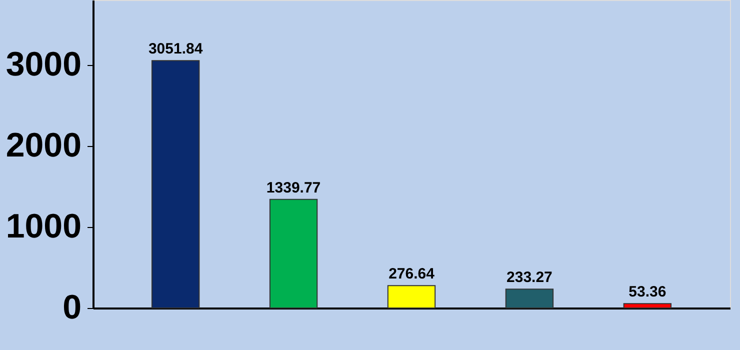 This screenshot has height=350, width=740. Describe the element at coordinates (412, 274) in the screenshot. I see `data-label: 276.64` at that location.